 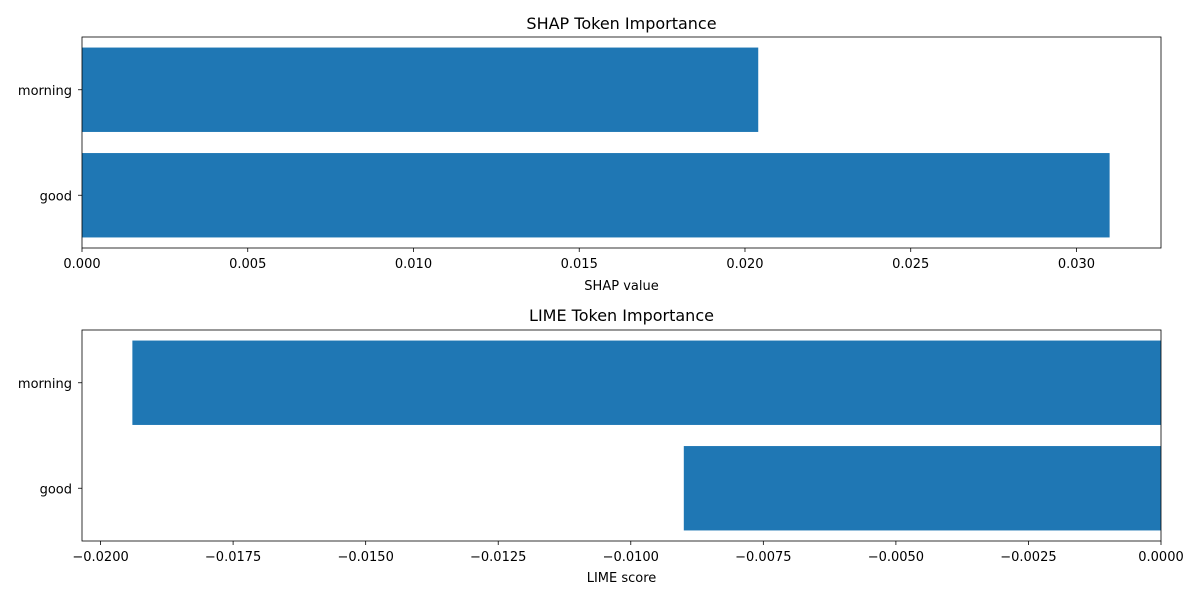 I want to click on lime-xtick-label: −0.0150, so click(x=365, y=557).